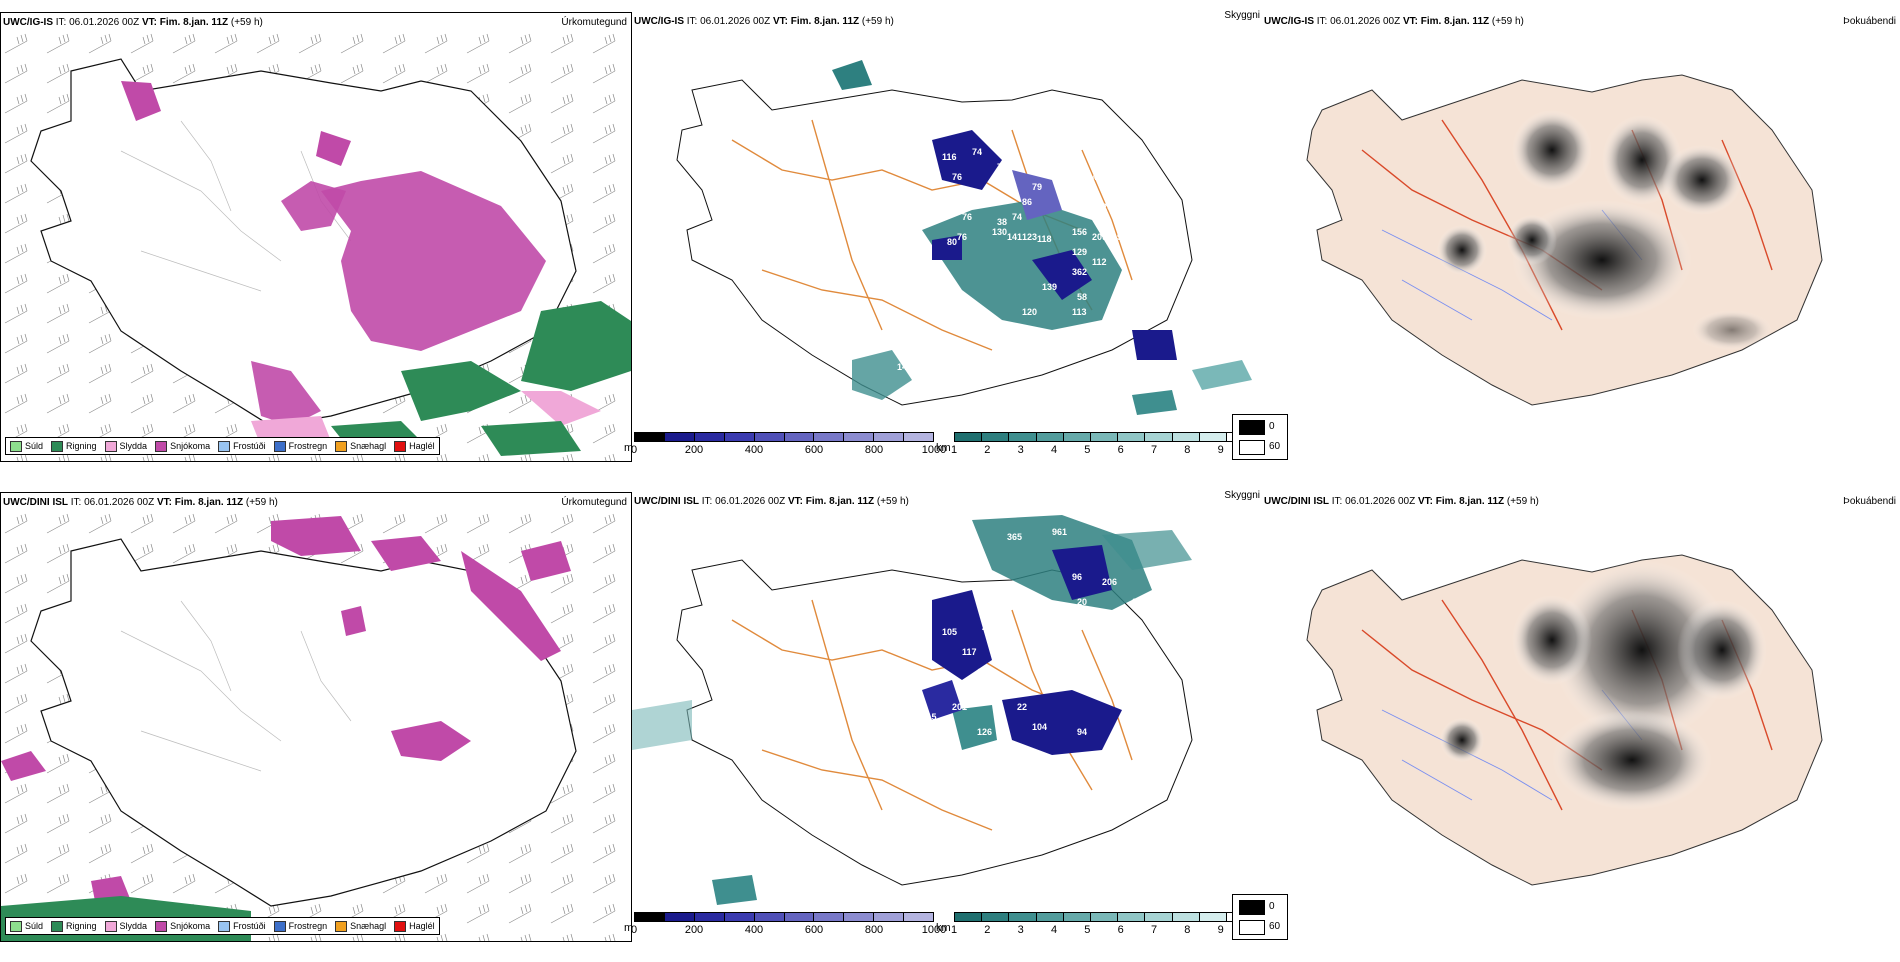  I want to click on panel-title: Úrkomutegund, so click(594, 22).